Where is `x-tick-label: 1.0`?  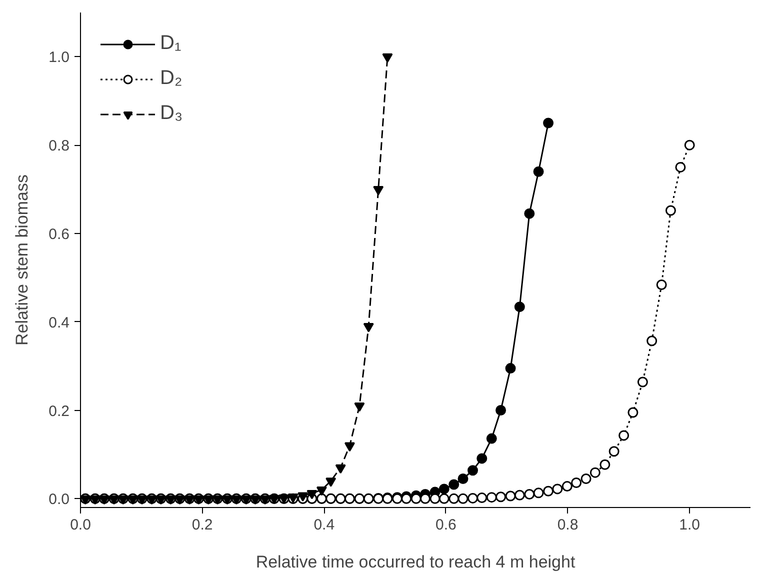 x-tick-label: 1.0 is located at coordinates (689, 525).